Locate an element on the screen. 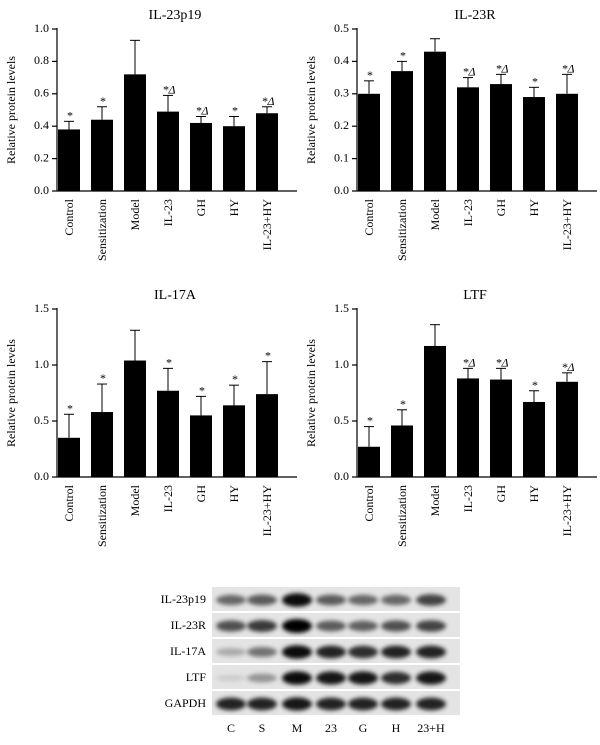 This screenshot has width=600, height=745. blot-lane-label: M is located at coordinates (297, 728).